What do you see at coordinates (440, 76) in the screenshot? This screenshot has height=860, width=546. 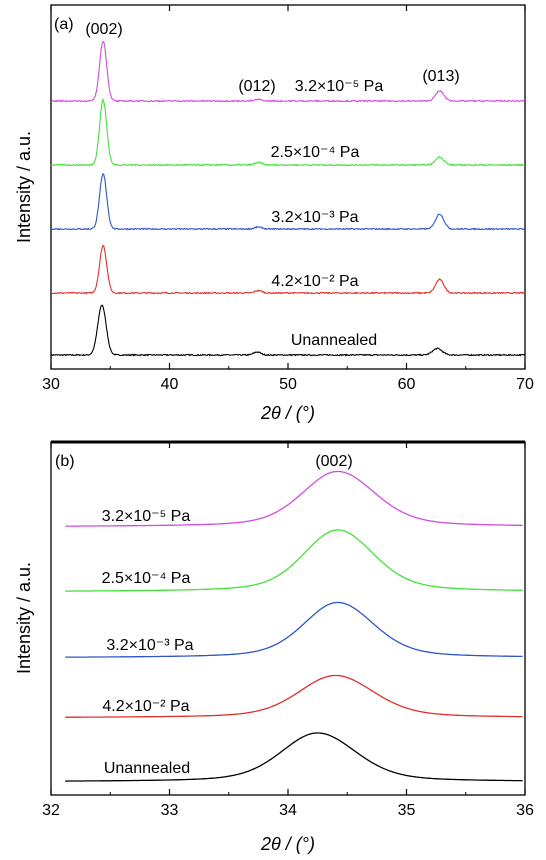 I see `panel-a-annotation-013: (013)` at bounding box center [440, 76].